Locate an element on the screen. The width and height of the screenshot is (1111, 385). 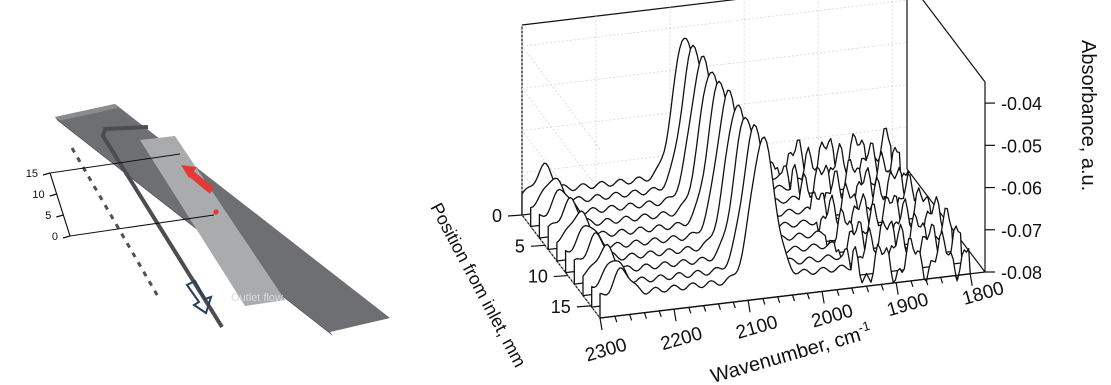
x-tick-label: 2200 is located at coordinates (681, 339).